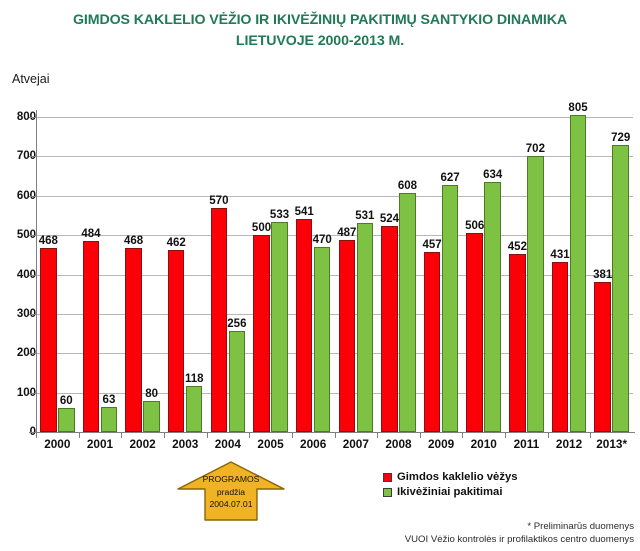 The image size is (640, 551). Describe the element at coordinates (151, 393) in the screenshot. I see `bar-value-label: 80` at that location.